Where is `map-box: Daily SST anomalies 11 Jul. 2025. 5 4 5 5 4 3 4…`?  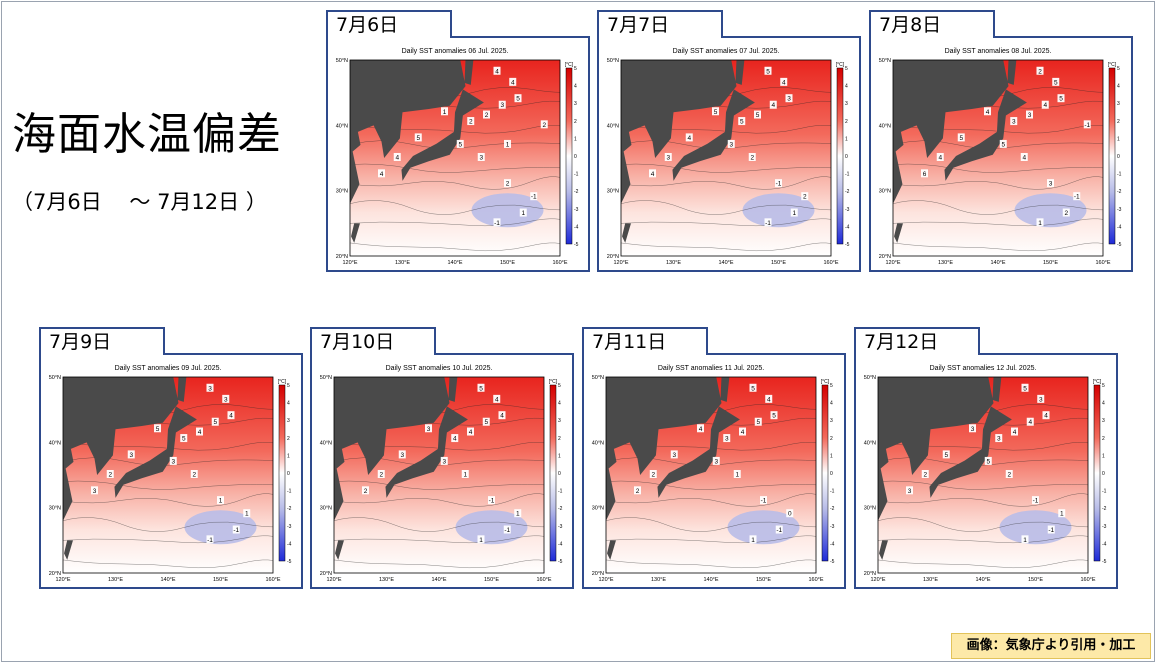 map-box: Daily SST anomalies 11 Jul. 2025. 5 4 5 5 4 3 4… is located at coordinates (714, 471).